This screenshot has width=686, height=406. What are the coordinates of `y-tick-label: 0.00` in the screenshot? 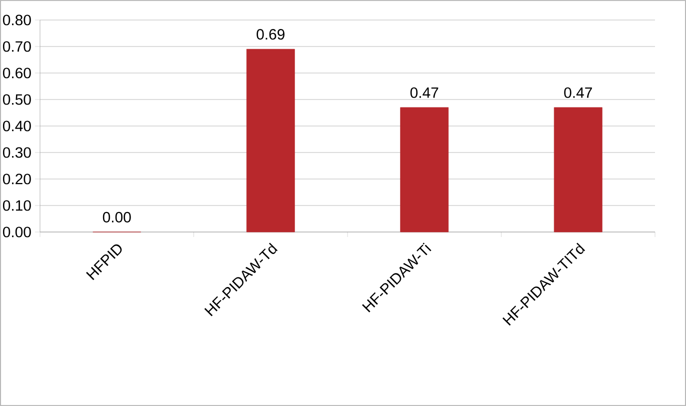 It's located at (16, 232).